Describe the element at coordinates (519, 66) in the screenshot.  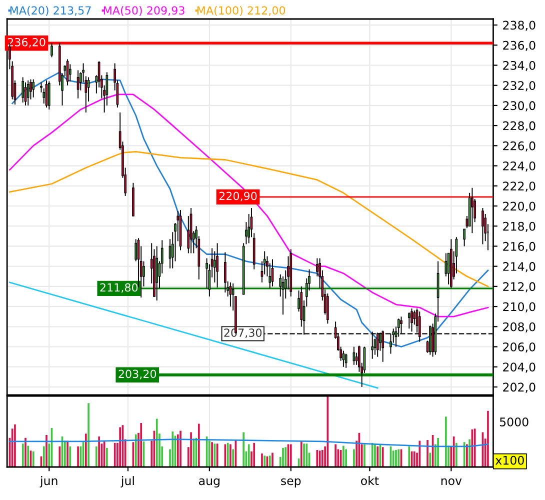
I see `y-tick-label: 234,0` at that location.